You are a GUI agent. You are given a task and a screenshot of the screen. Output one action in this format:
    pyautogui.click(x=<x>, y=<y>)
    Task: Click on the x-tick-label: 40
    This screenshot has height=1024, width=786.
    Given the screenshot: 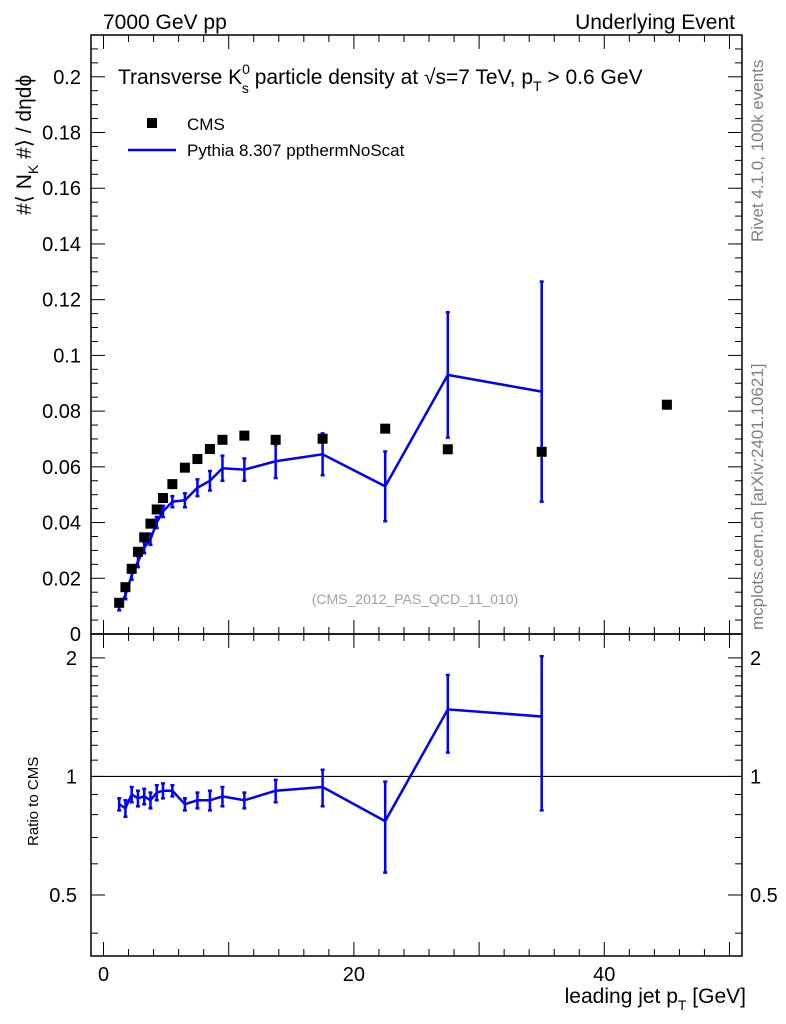 What is the action you would take?
    pyautogui.click(x=604, y=975)
    